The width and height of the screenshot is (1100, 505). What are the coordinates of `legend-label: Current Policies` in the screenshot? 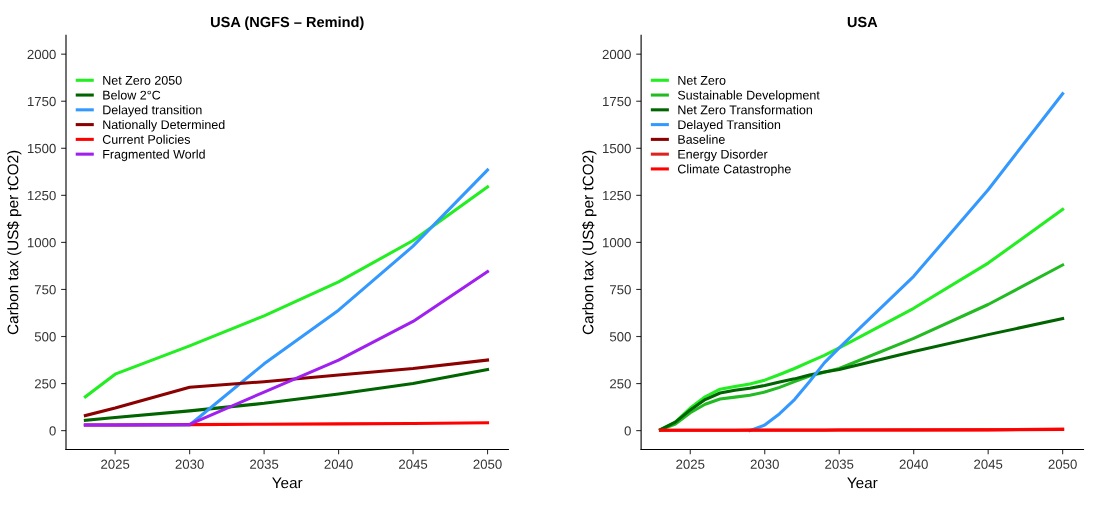 It's located at (146, 139).